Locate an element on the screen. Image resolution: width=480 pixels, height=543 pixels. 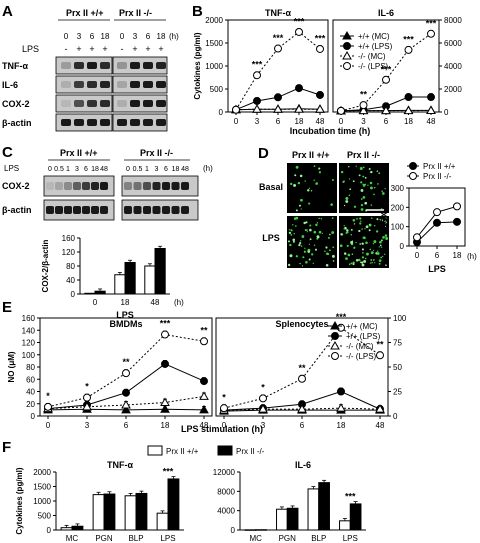
y-tick-label: 20 is located at coordinates (30, 404).